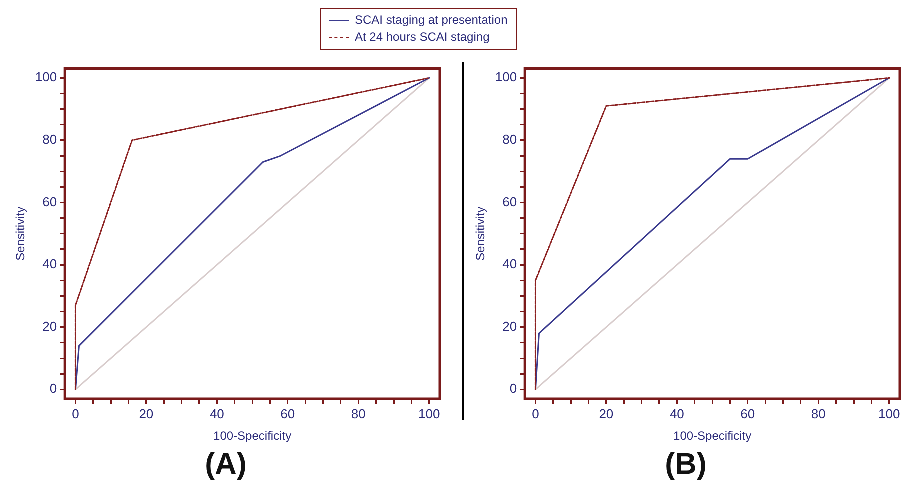 The height and width of the screenshot is (489, 905). Describe the element at coordinates (226, 465) in the screenshot. I see `text: (A)` at that location.